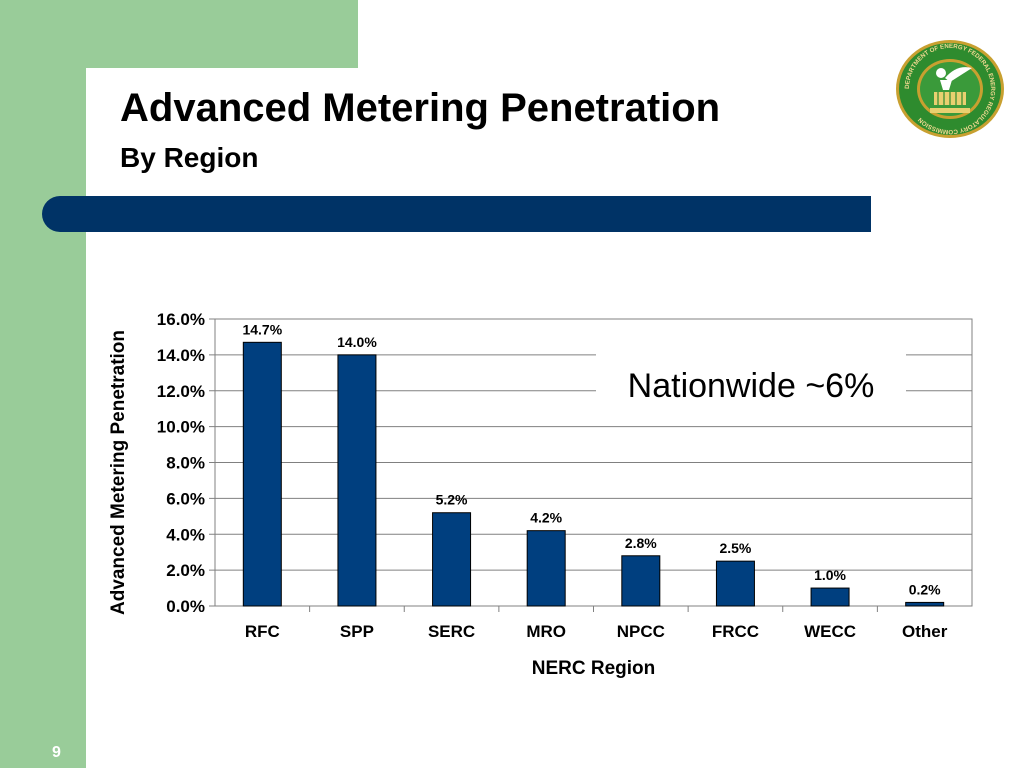 This screenshot has height=768, width=1024. What do you see at coordinates (641, 543) in the screenshot?
I see `data-label-npcc: 2.8%` at bounding box center [641, 543].